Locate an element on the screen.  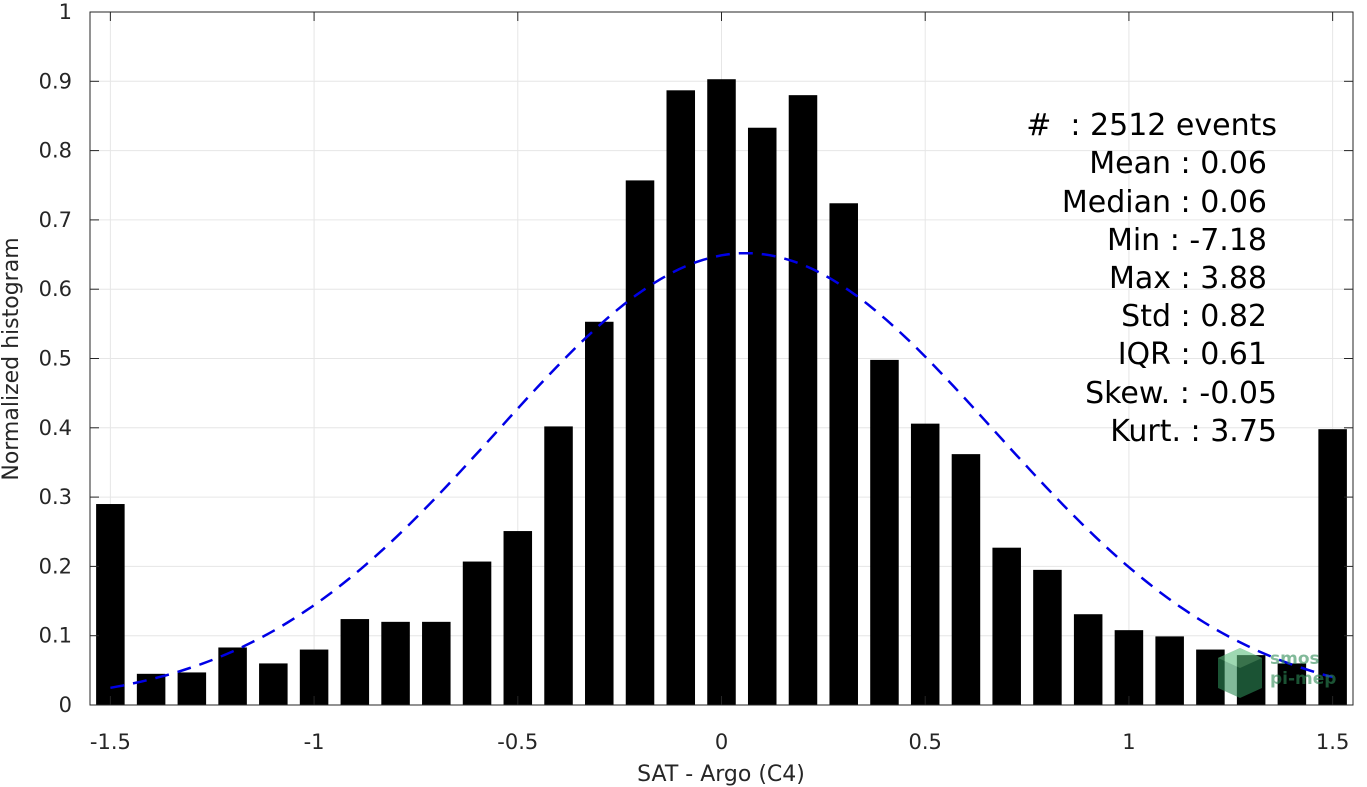
x-tick-label: -0.5 is located at coordinates (517, 742).